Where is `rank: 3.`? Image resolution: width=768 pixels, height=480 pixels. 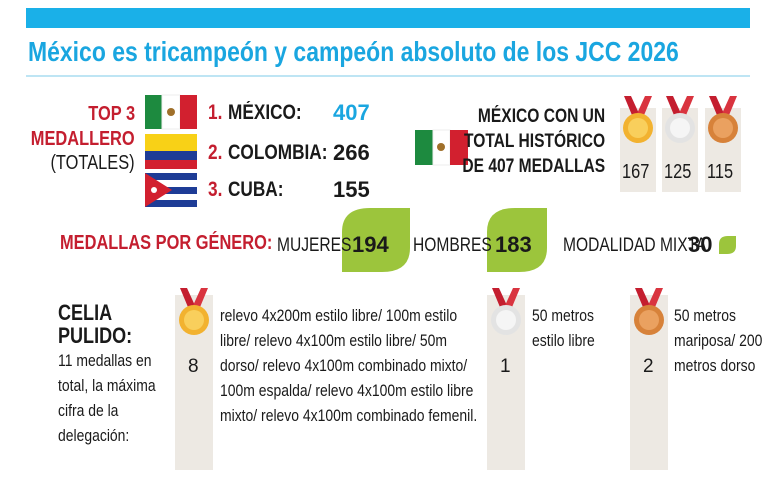
rank: 3. is located at coordinates (215, 189).